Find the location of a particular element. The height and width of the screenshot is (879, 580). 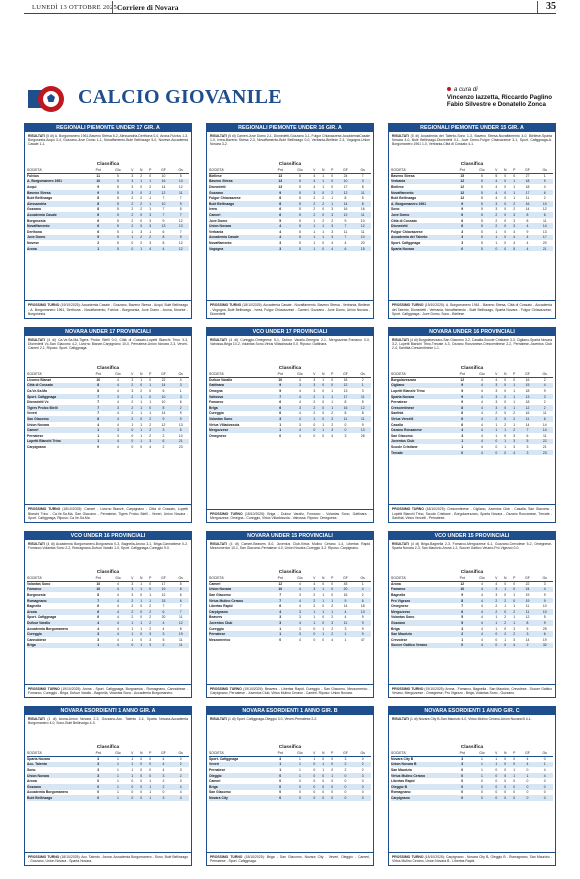

table-row: Bulé Bellinzago 0 1 0 0 1 3 4 is located at coordinates (108, 798).